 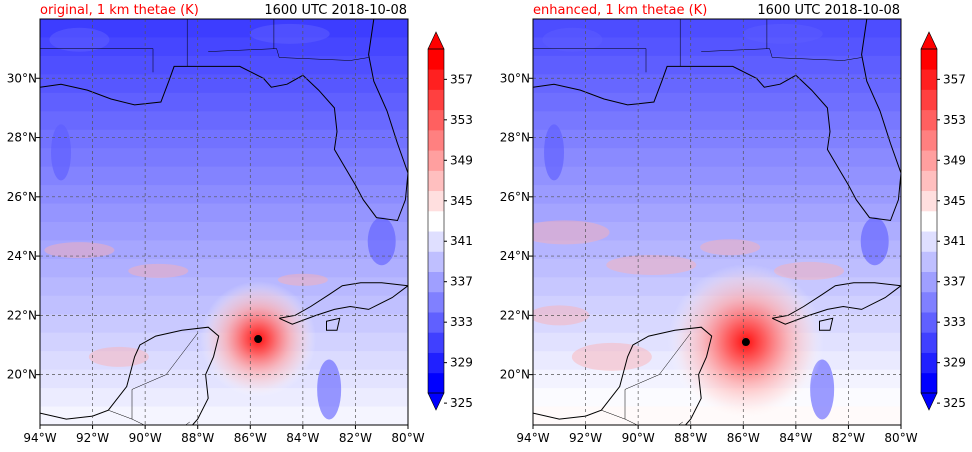 What do you see at coordinates (22, 375) in the screenshot?
I see `y-tick-label: 20°N` at bounding box center [22, 375].